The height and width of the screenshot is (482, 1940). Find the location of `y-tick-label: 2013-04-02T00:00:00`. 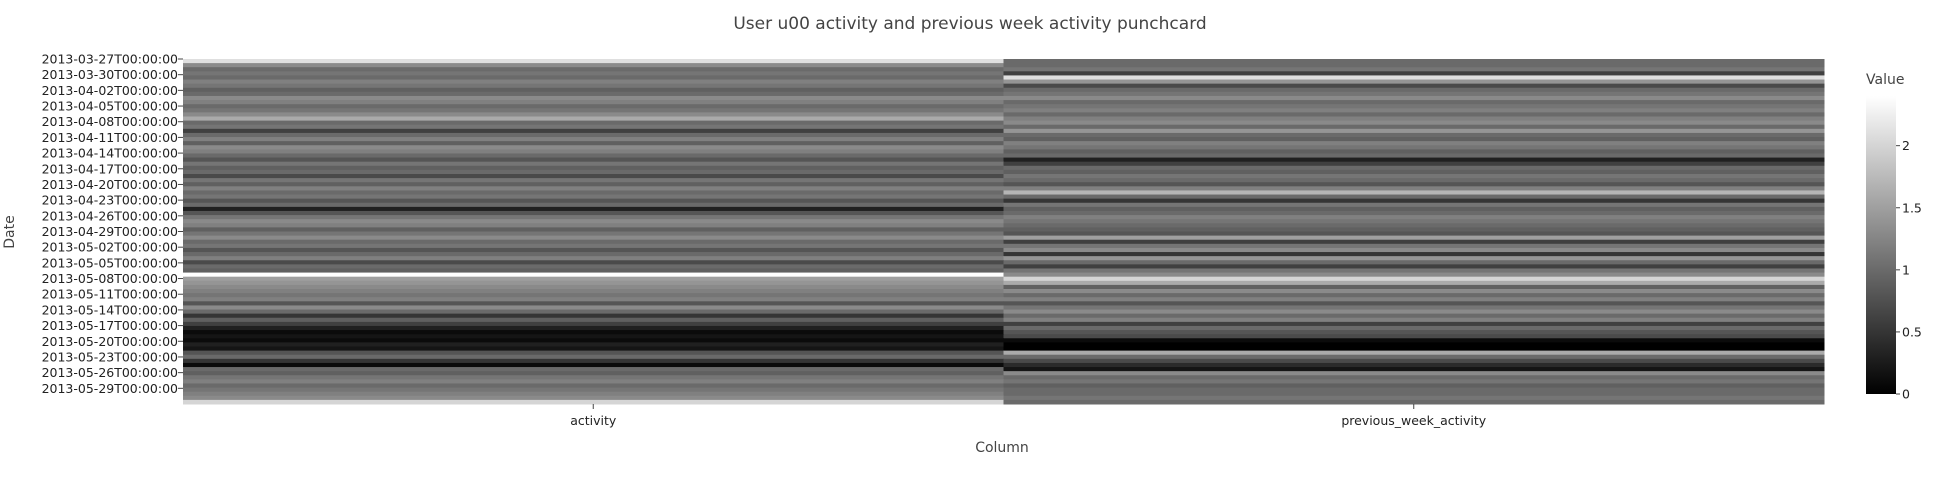

y-tick-label: 2013-04-02T00:00:00 is located at coordinates (110, 90).